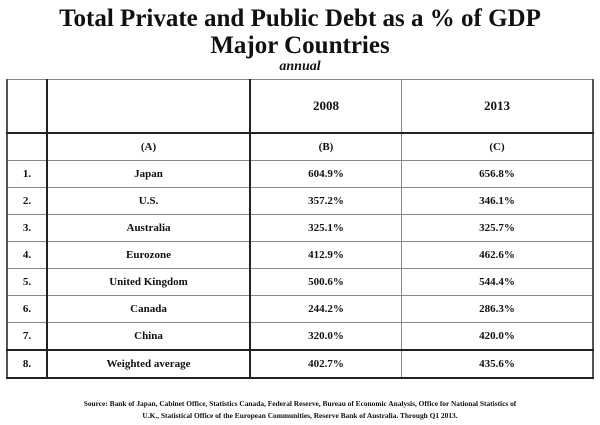 This screenshot has height=425, width=600. I want to click on row-number: 8., so click(27, 364).